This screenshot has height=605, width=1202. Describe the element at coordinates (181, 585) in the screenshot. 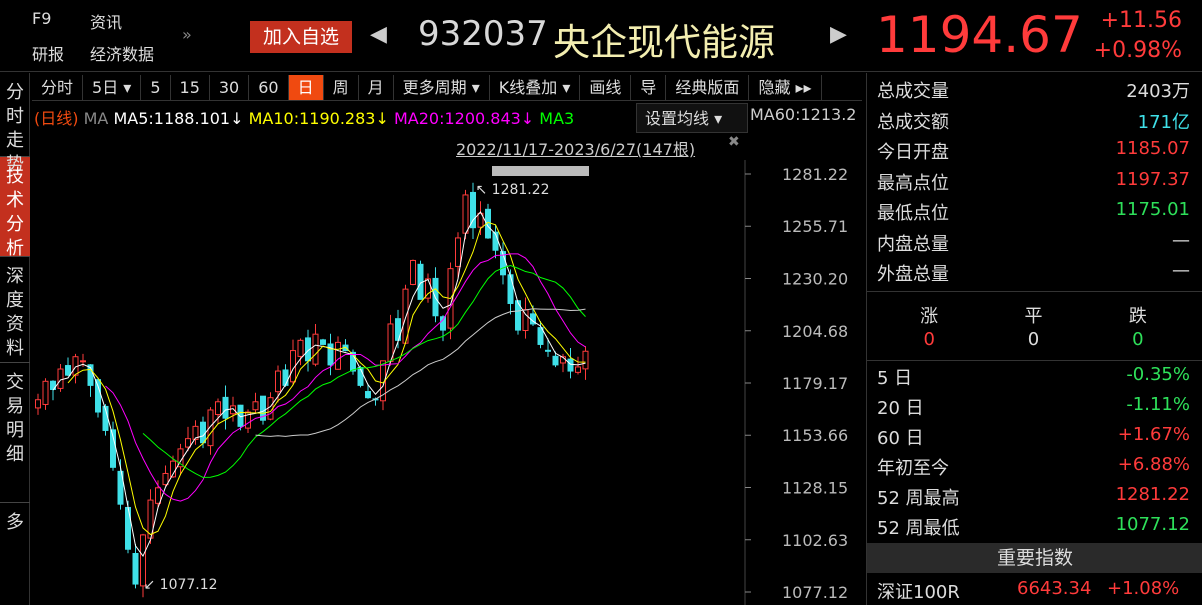

I see `low-label: ↙ 1077.12` at that location.